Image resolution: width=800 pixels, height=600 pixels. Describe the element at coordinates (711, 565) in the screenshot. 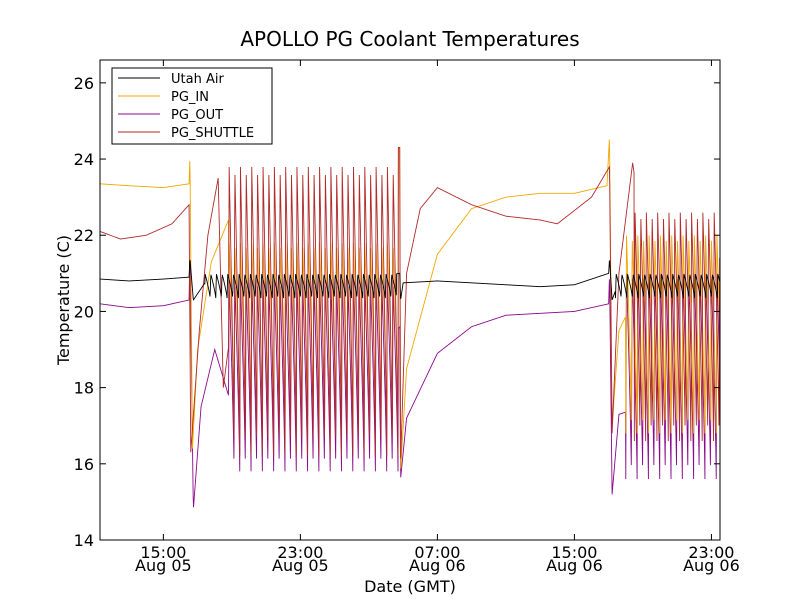

I see `x-tick-date-4: Aug 06` at that location.